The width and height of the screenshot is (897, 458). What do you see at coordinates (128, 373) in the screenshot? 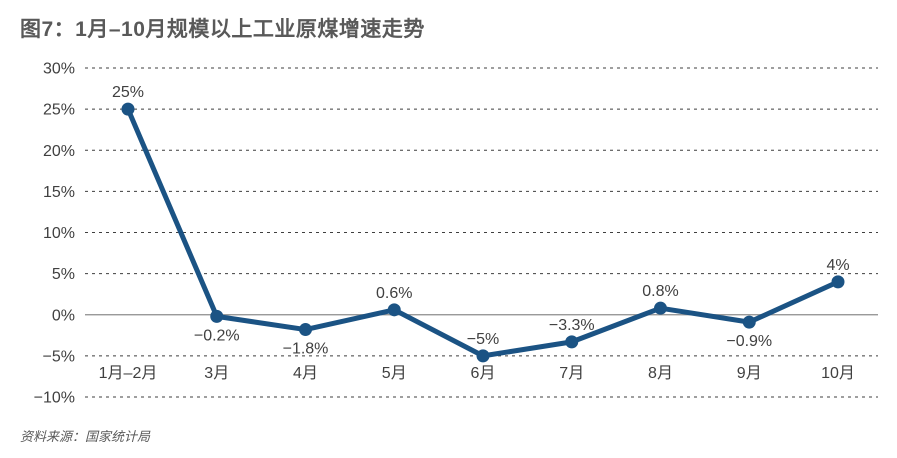
I see `x-axis-label: 1月–2月` at bounding box center [128, 373].